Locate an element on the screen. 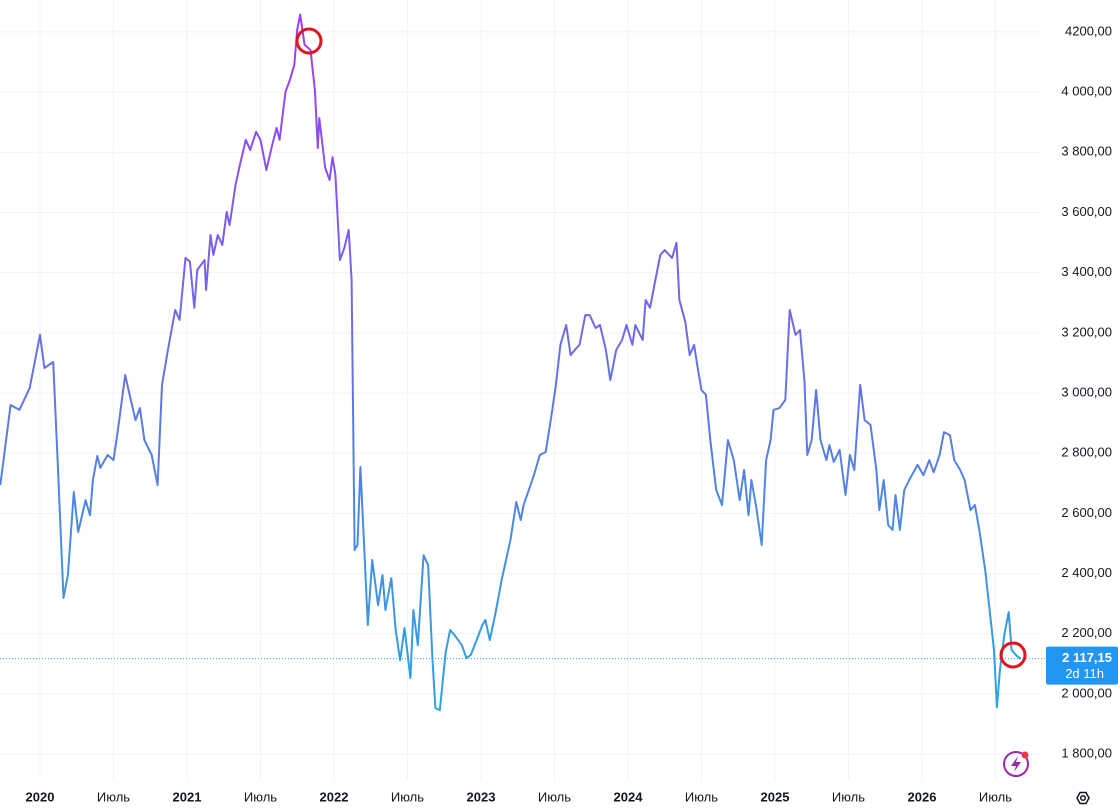  y-tick-label: 3 200,00 is located at coordinates (1086, 331).